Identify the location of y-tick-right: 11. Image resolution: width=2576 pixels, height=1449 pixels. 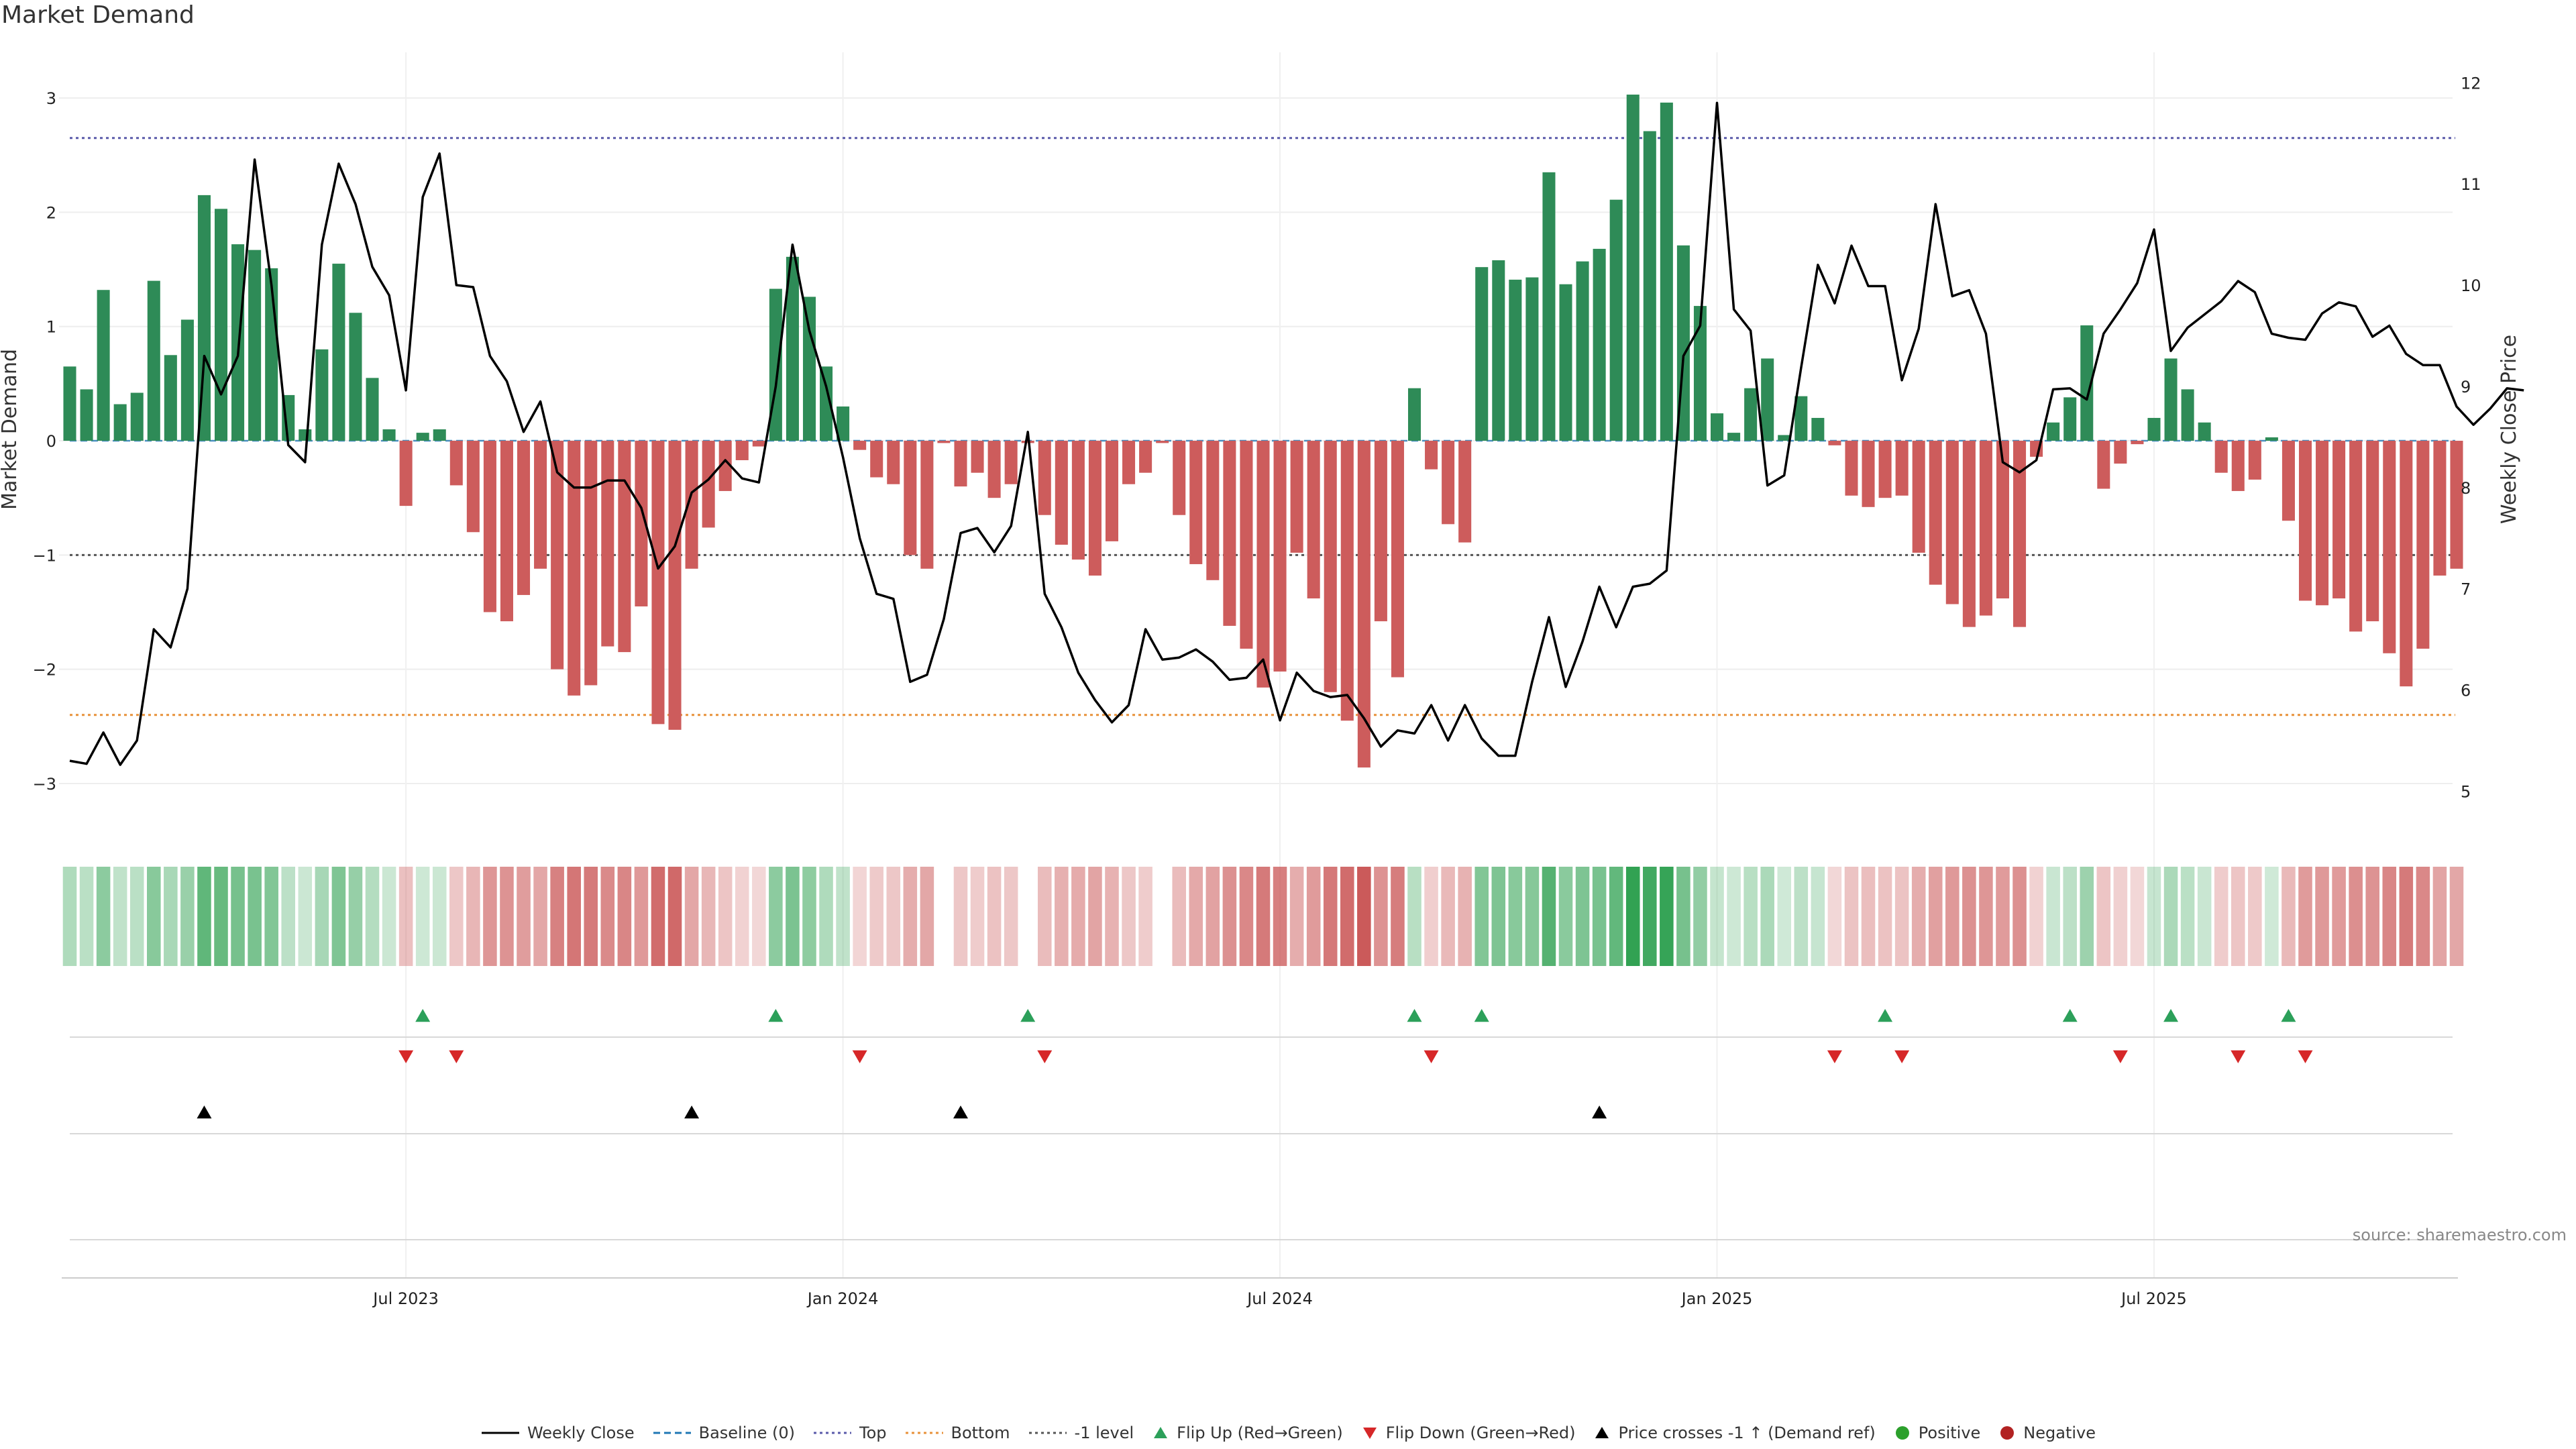
(2471, 184).